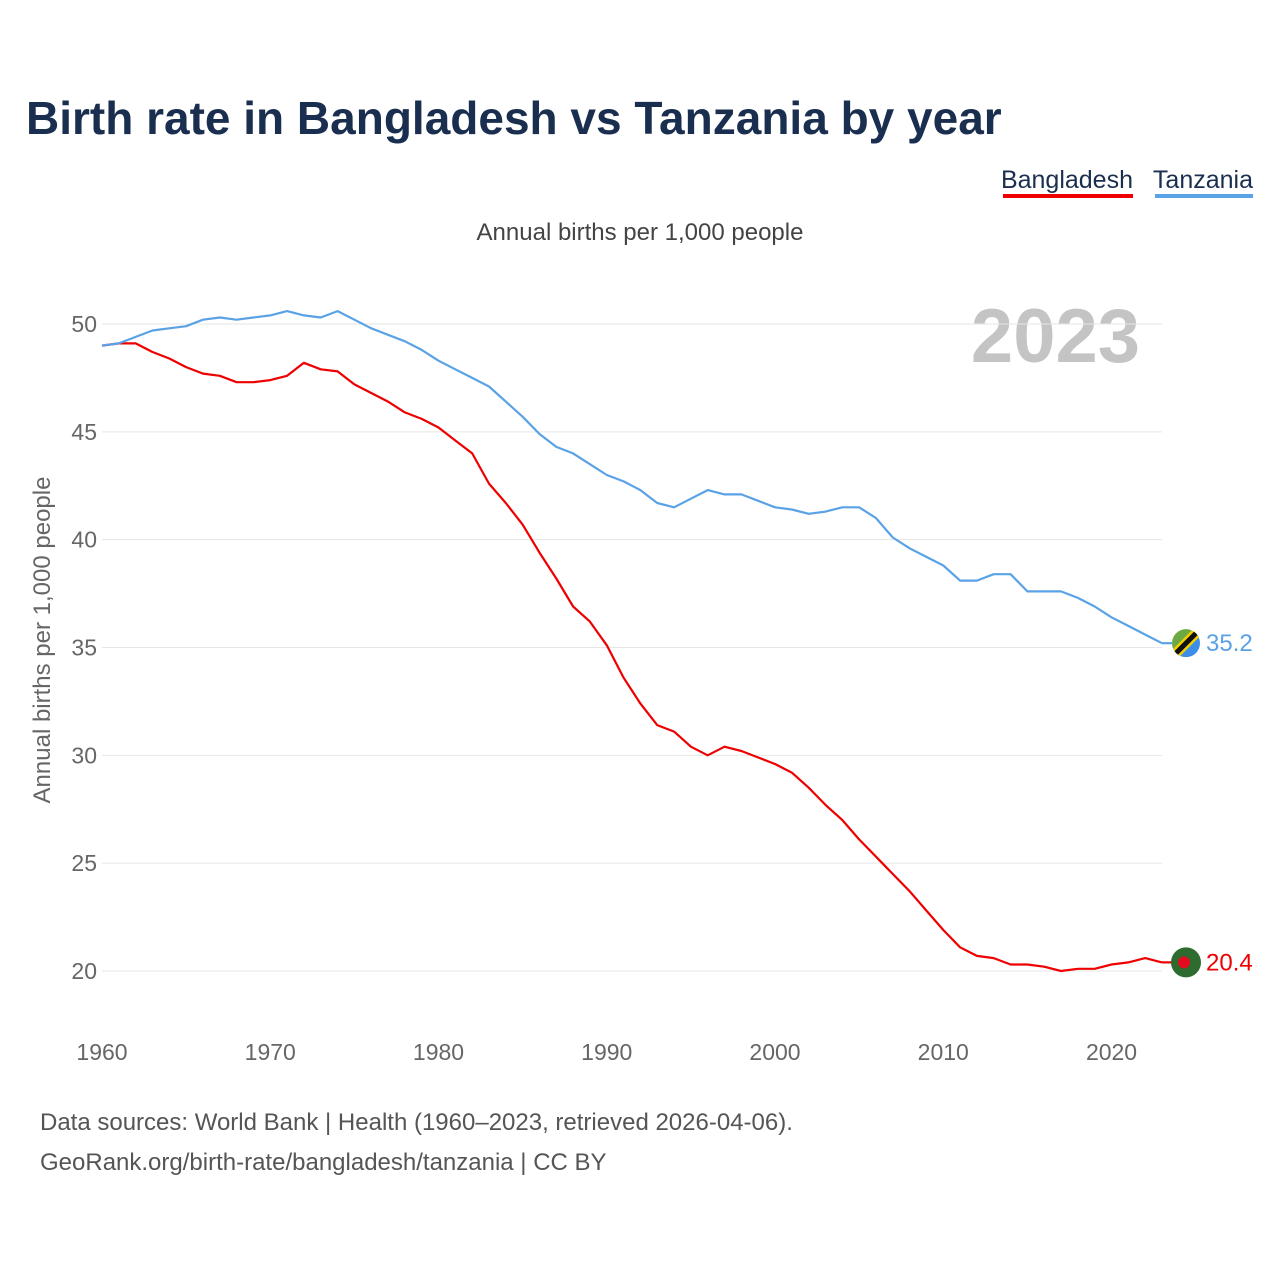  What do you see at coordinates (42, 640) in the screenshot?
I see `y-axis-title: Annual births per 1,000 people` at bounding box center [42, 640].